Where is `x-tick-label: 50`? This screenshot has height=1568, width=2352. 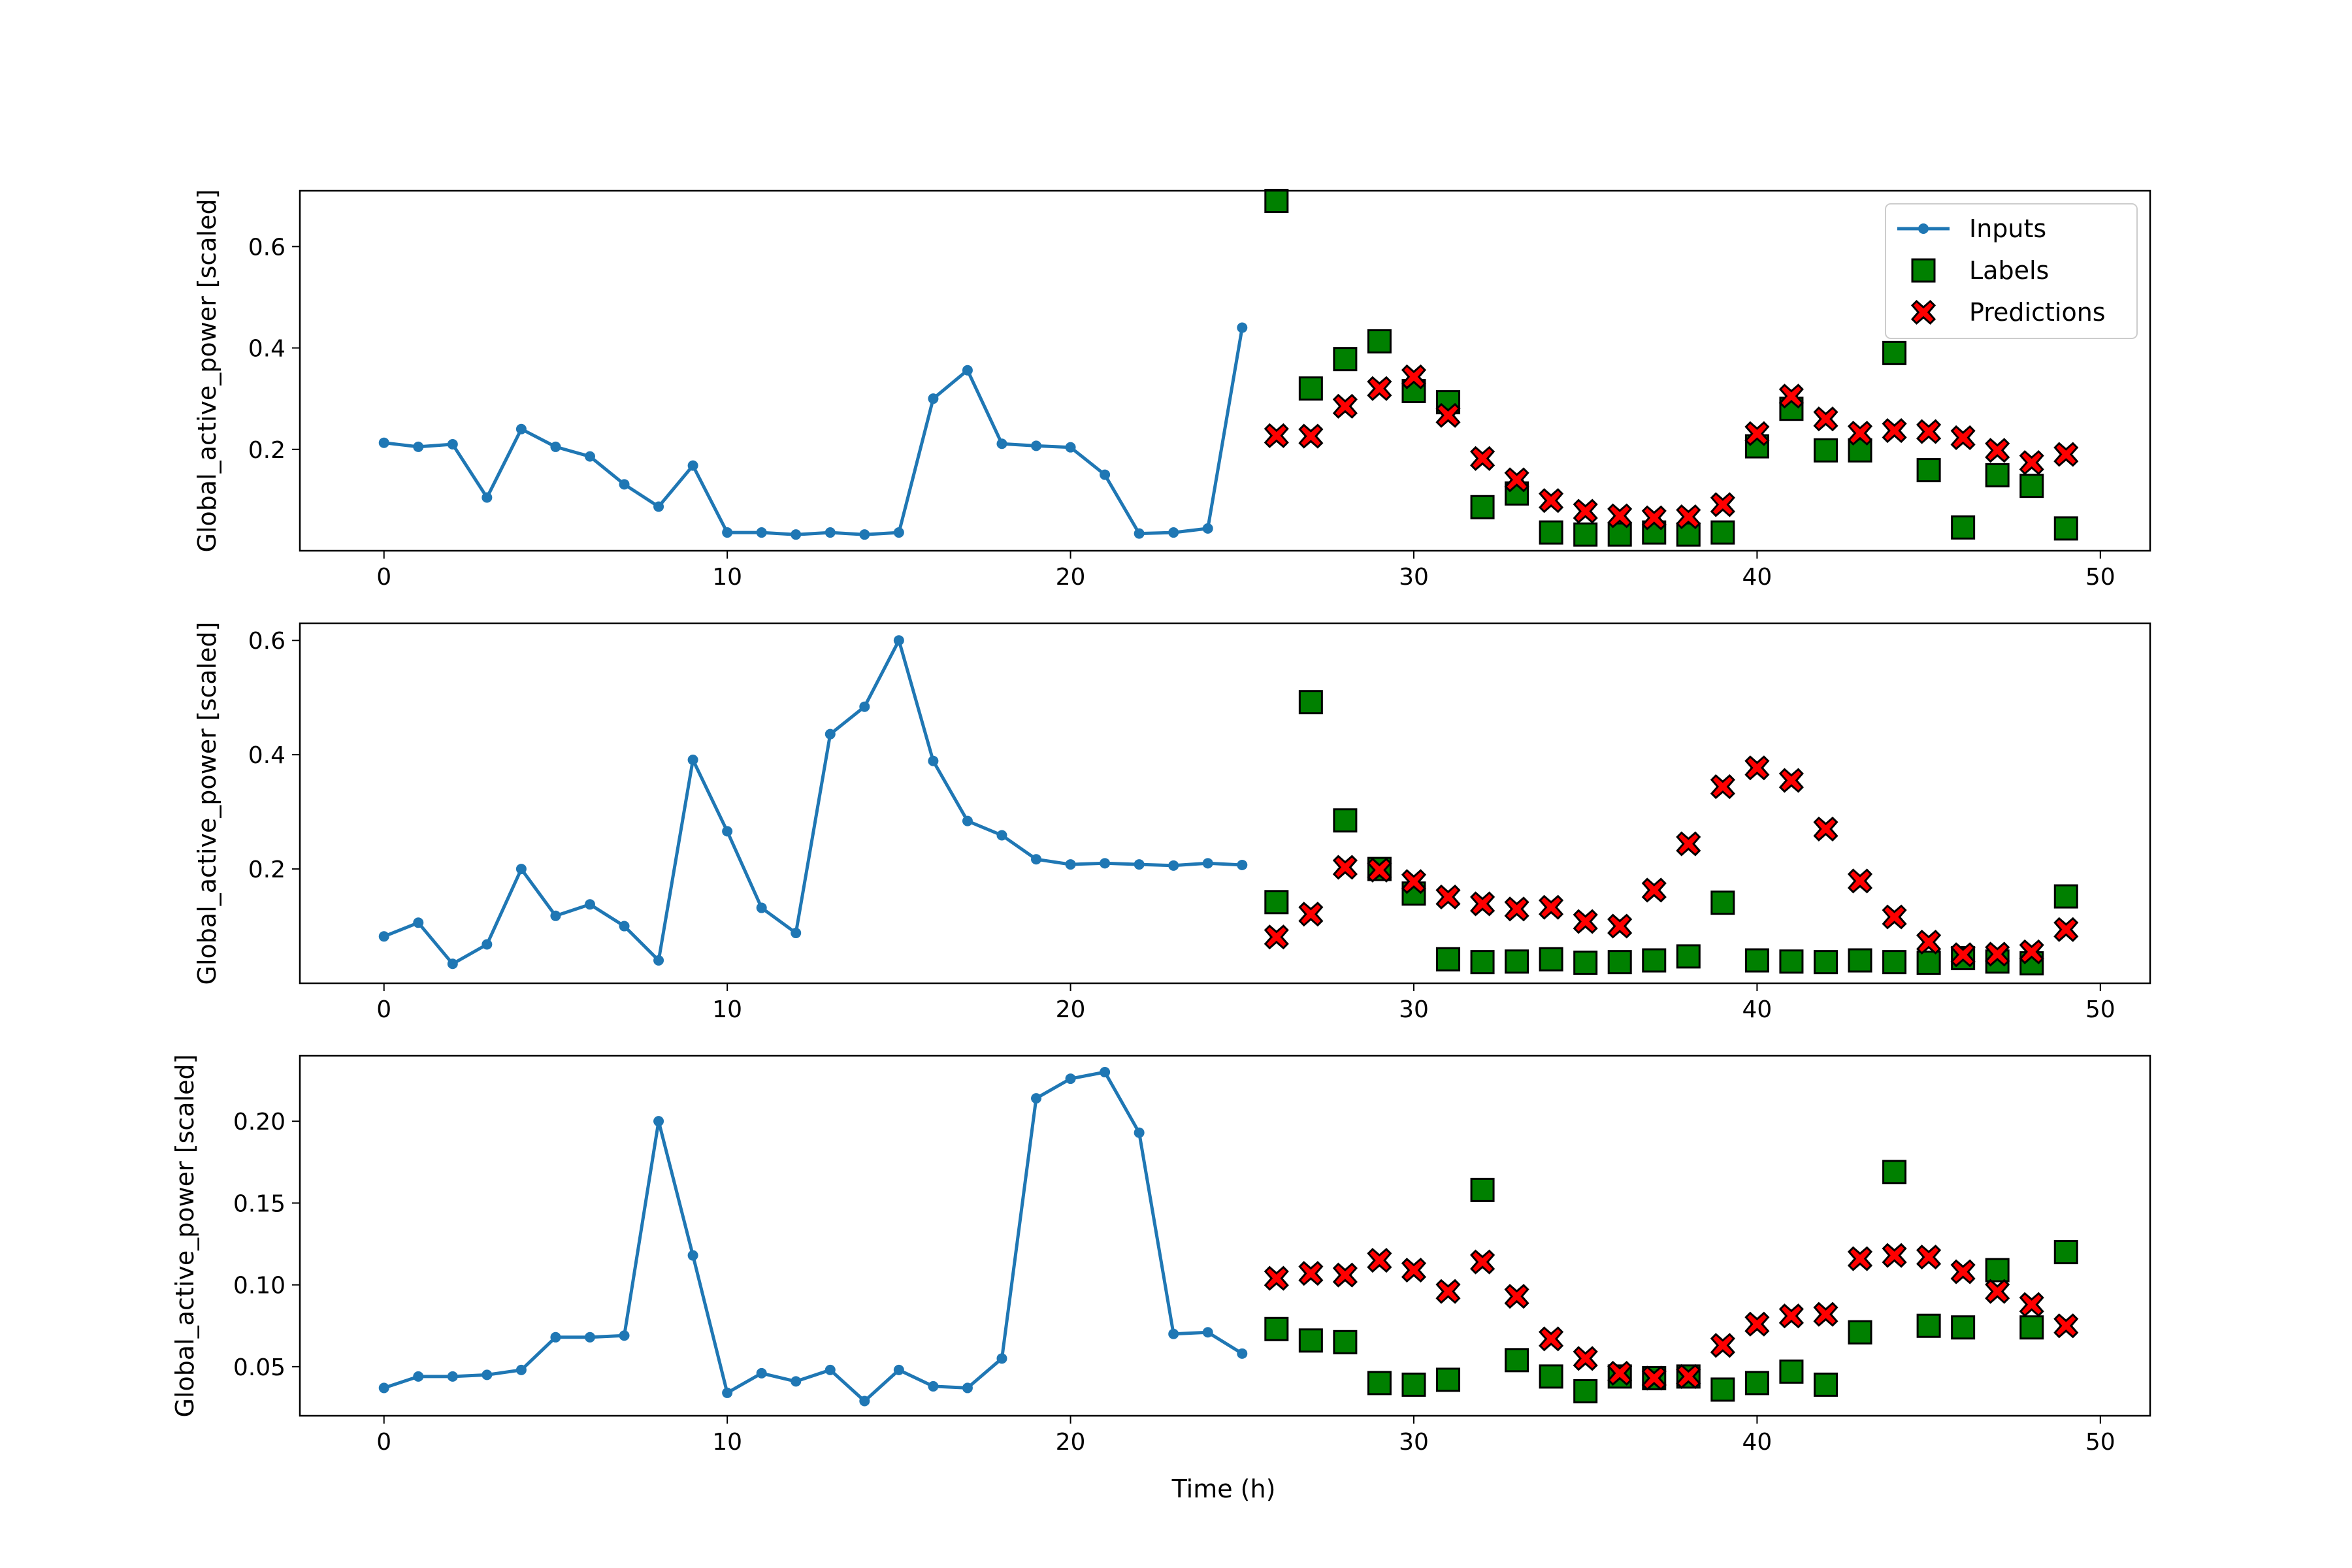
x-tick-label: 50 is located at coordinates (2100, 577).